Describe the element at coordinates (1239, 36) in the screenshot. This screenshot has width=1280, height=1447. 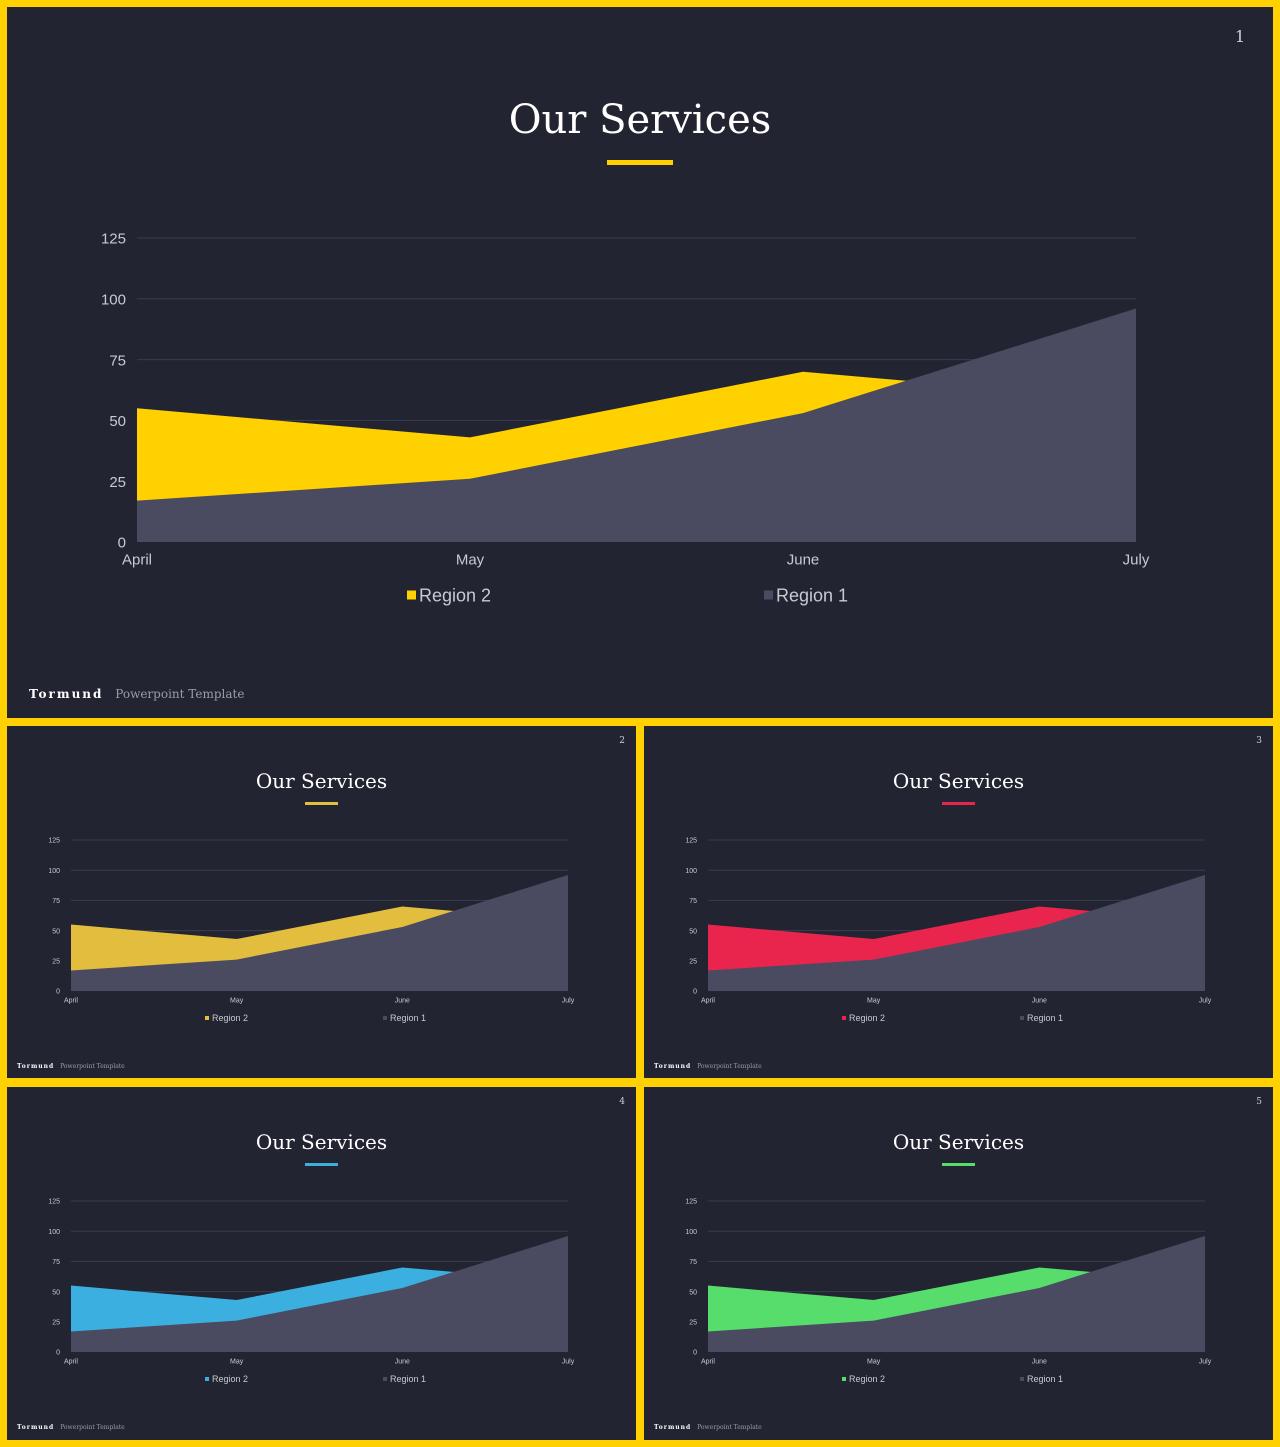
I see `page-number: 1` at that location.